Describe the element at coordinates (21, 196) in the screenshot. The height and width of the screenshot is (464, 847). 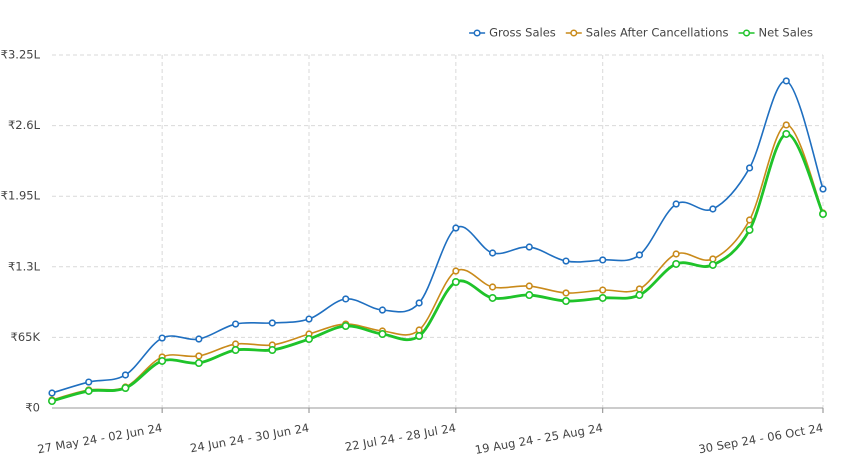
I see `y-tick-label: ₹1.95L` at that location.